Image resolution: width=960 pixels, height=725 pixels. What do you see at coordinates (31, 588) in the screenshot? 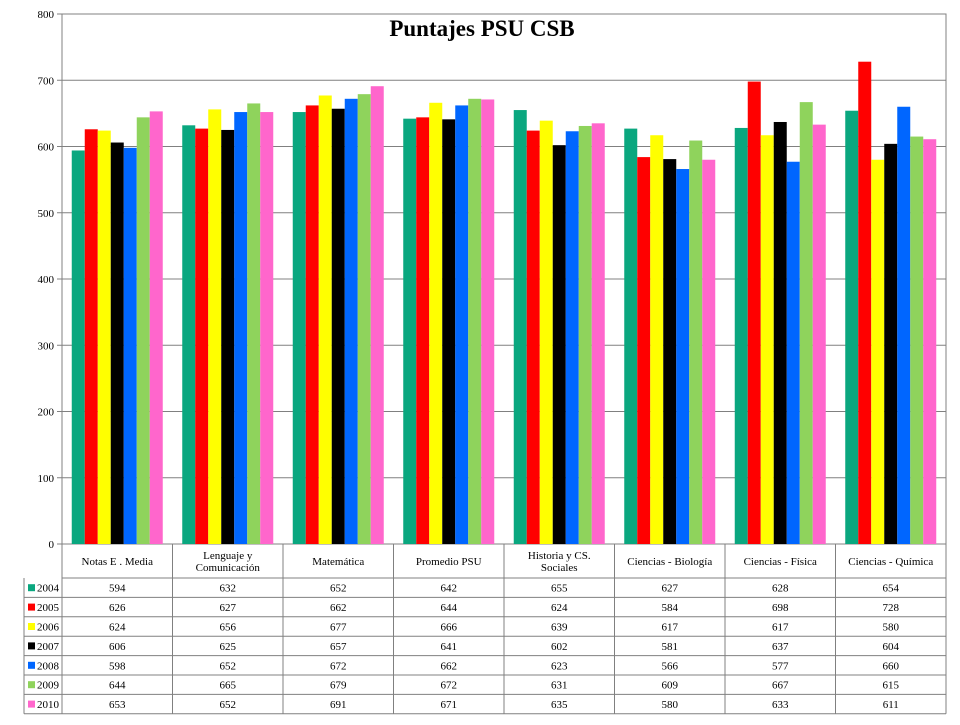
I see `legend-key-2004` at bounding box center [31, 588].